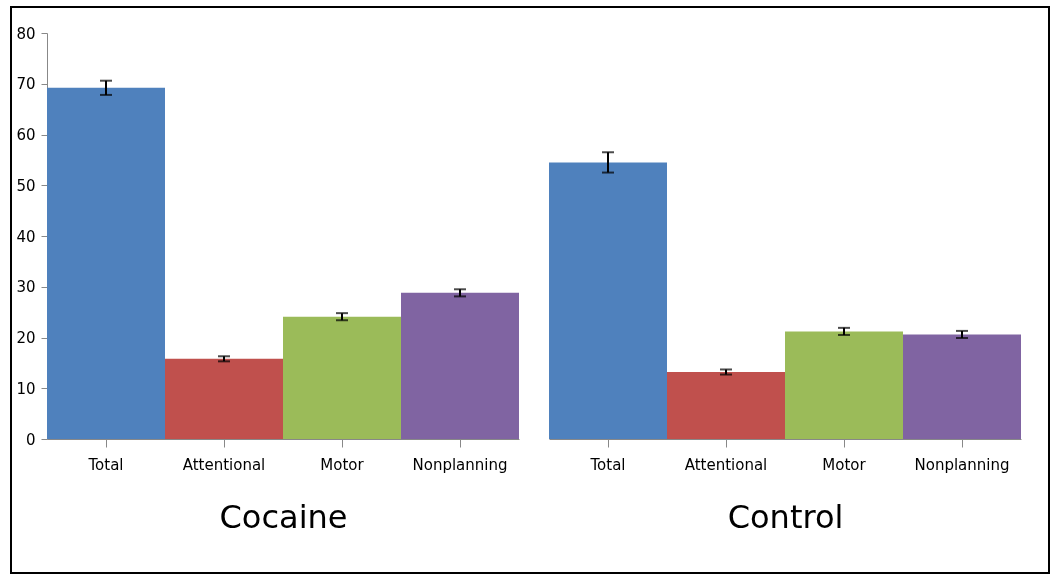 The width and height of the screenshot is (1056, 579). I want to click on x-axis-title: Cocaine, so click(283, 516).